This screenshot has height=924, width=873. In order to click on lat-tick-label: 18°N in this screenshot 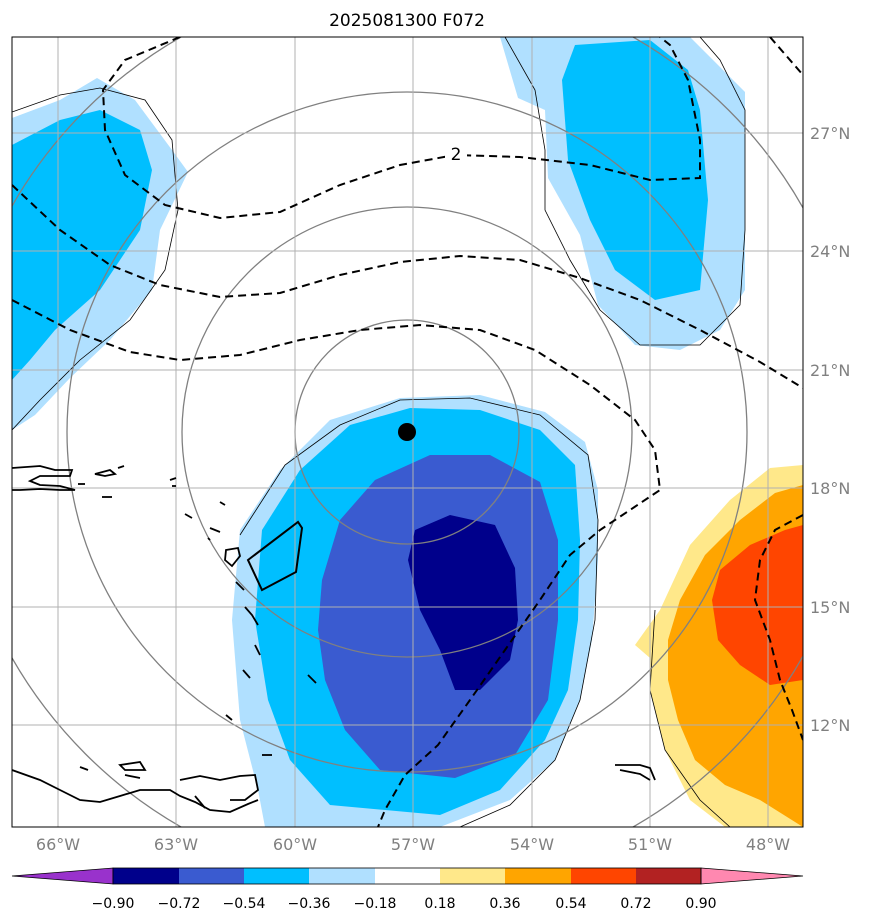, I will do `click(830, 488)`.